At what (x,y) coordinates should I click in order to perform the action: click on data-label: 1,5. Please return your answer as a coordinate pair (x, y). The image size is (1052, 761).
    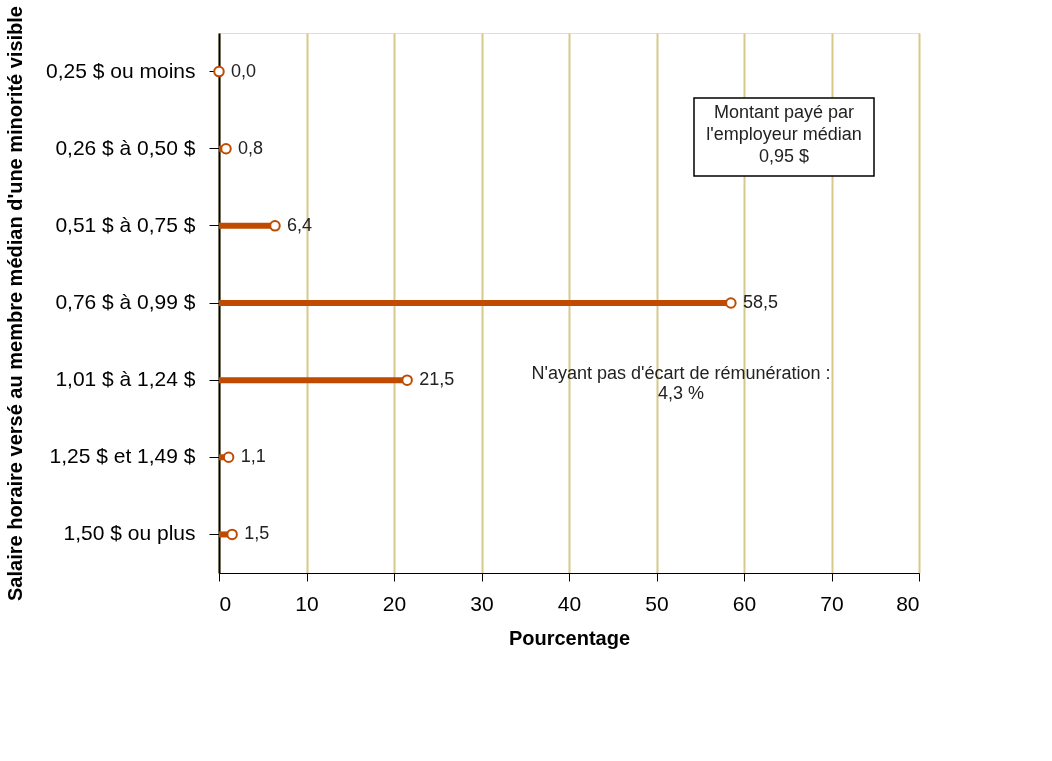
    Looking at the image, I should click on (257, 533).